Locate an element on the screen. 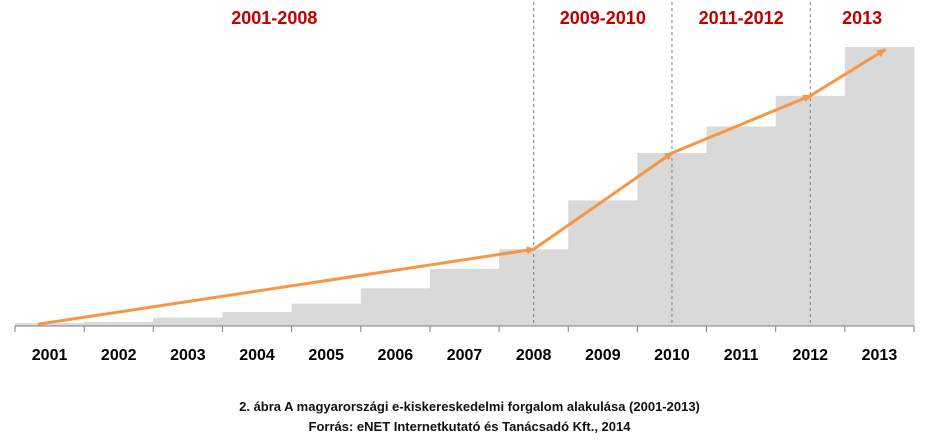 Image resolution: width=939 pixels, height=447 pixels. x-tick-label-2011: 2011 is located at coordinates (741, 355).